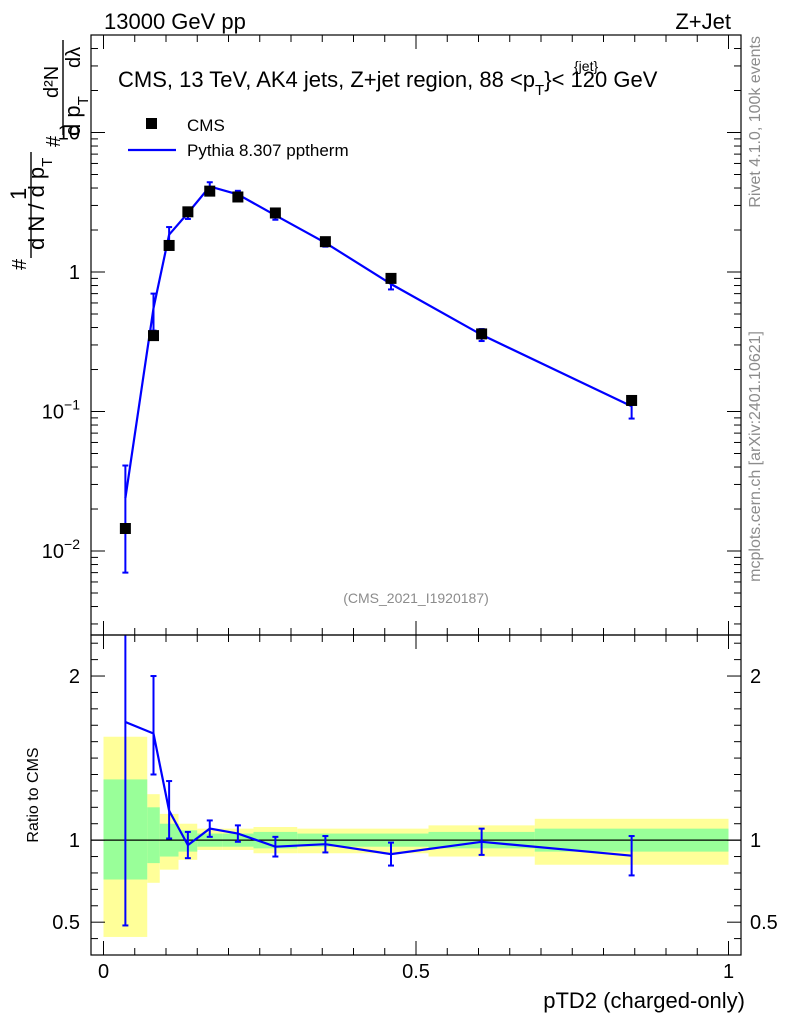 This screenshot has width=786, height=1024. Describe the element at coordinates (33, 794) in the screenshot. I see `ratio-ylabel: Ratio to CMS` at that location.